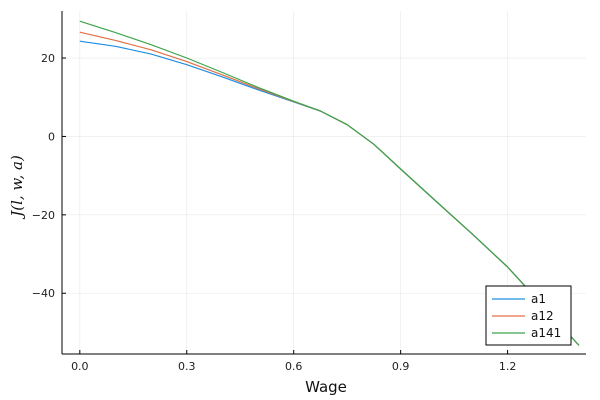 The height and width of the screenshot is (400, 600). I want to click on y-tick-label: 0, so click(51, 136).